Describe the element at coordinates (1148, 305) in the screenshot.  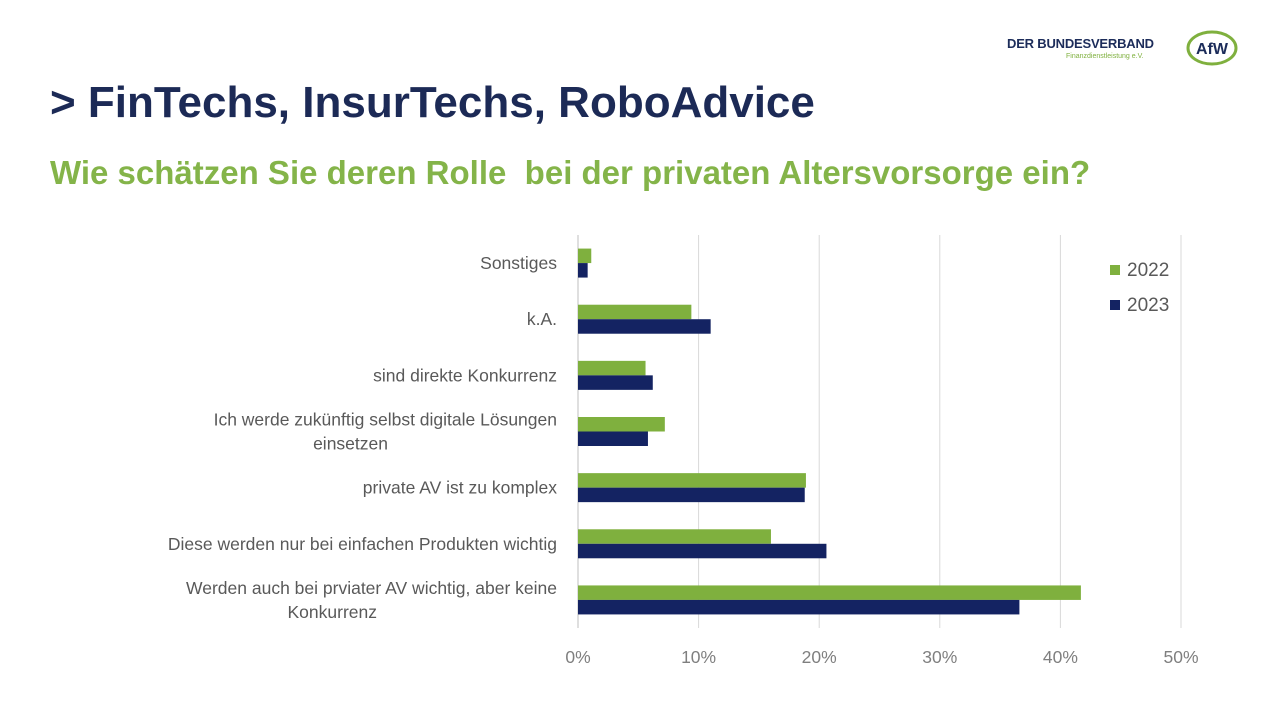
I see `legend-label: 2023` at that location.